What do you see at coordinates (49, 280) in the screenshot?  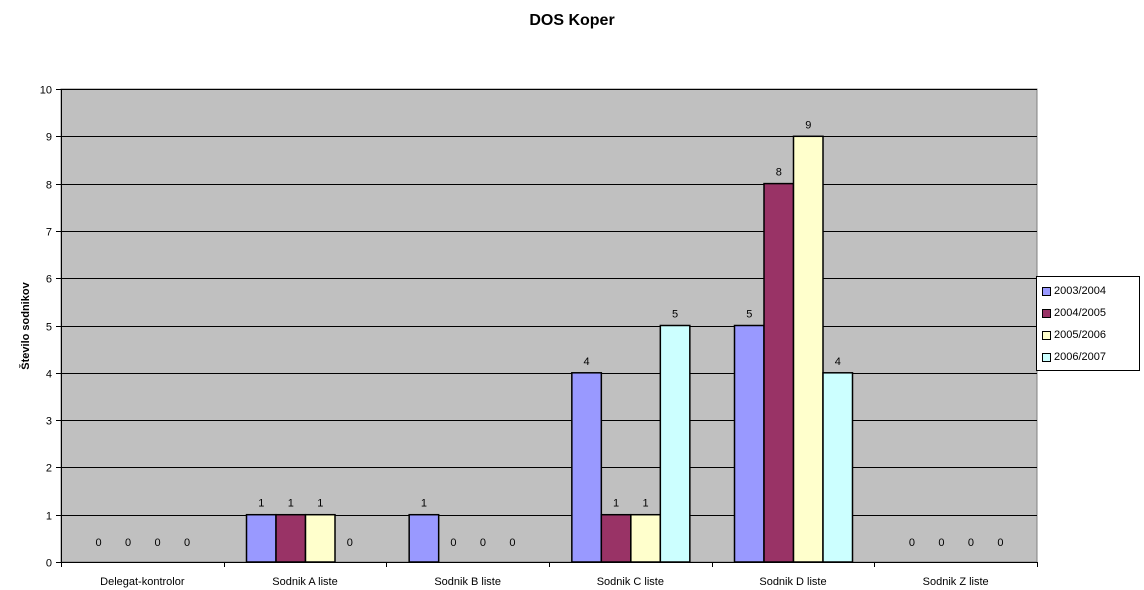 I see `y-tick-label: 6` at bounding box center [49, 280].